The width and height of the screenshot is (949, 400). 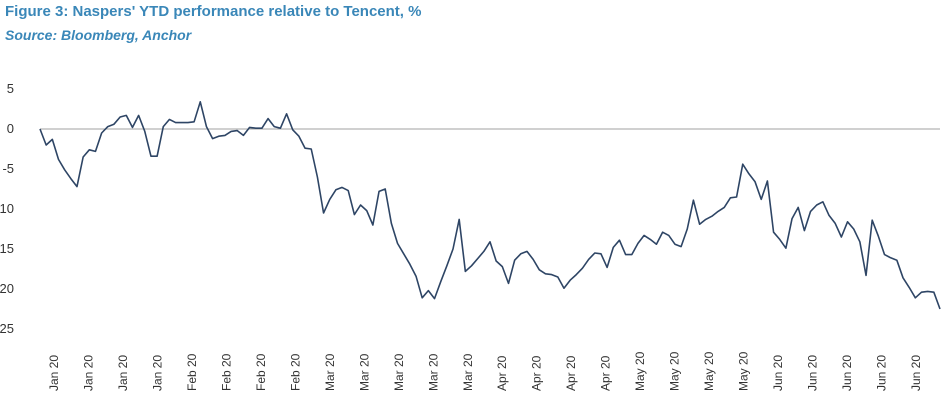 What do you see at coordinates (10, 88) in the screenshot?
I see `y-tick-label: 5` at bounding box center [10, 88].